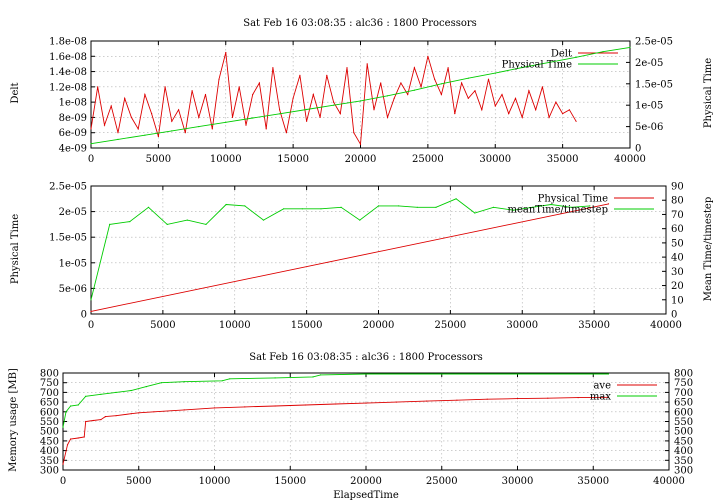 This screenshot has height=504, width=720. I want to click on y2-tick-label: 20, so click(677, 286).